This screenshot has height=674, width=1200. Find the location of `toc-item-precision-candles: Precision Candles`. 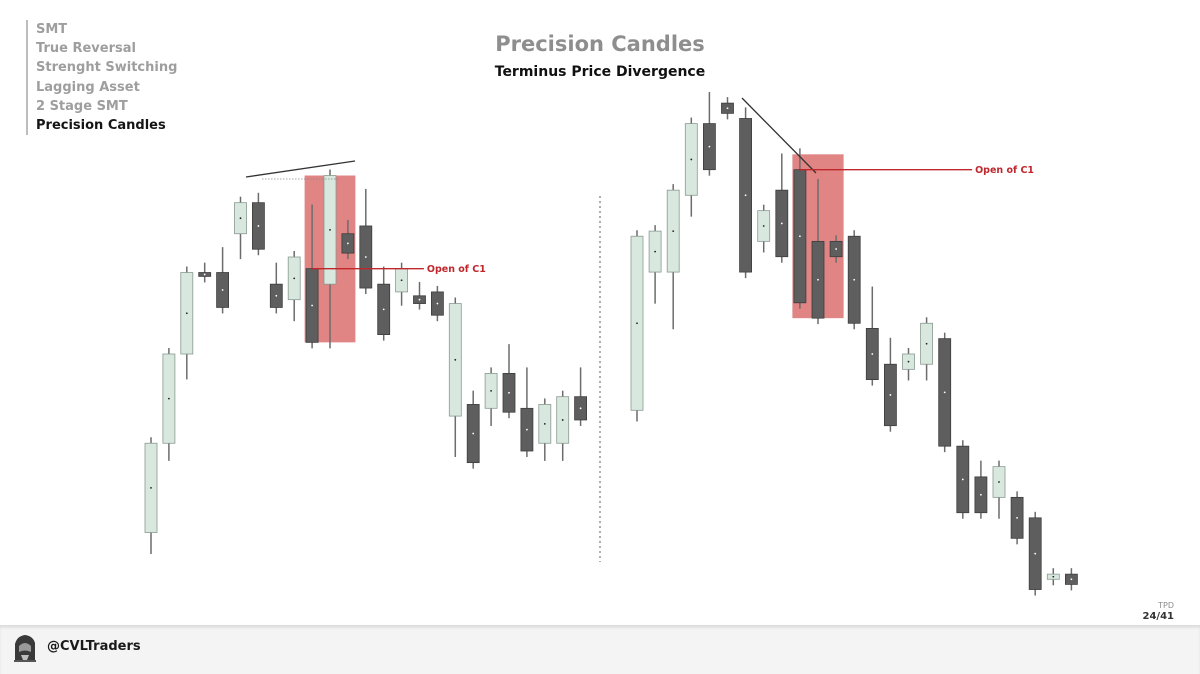

toc-item-precision-candles: Precision Candles is located at coordinates (101, 126).